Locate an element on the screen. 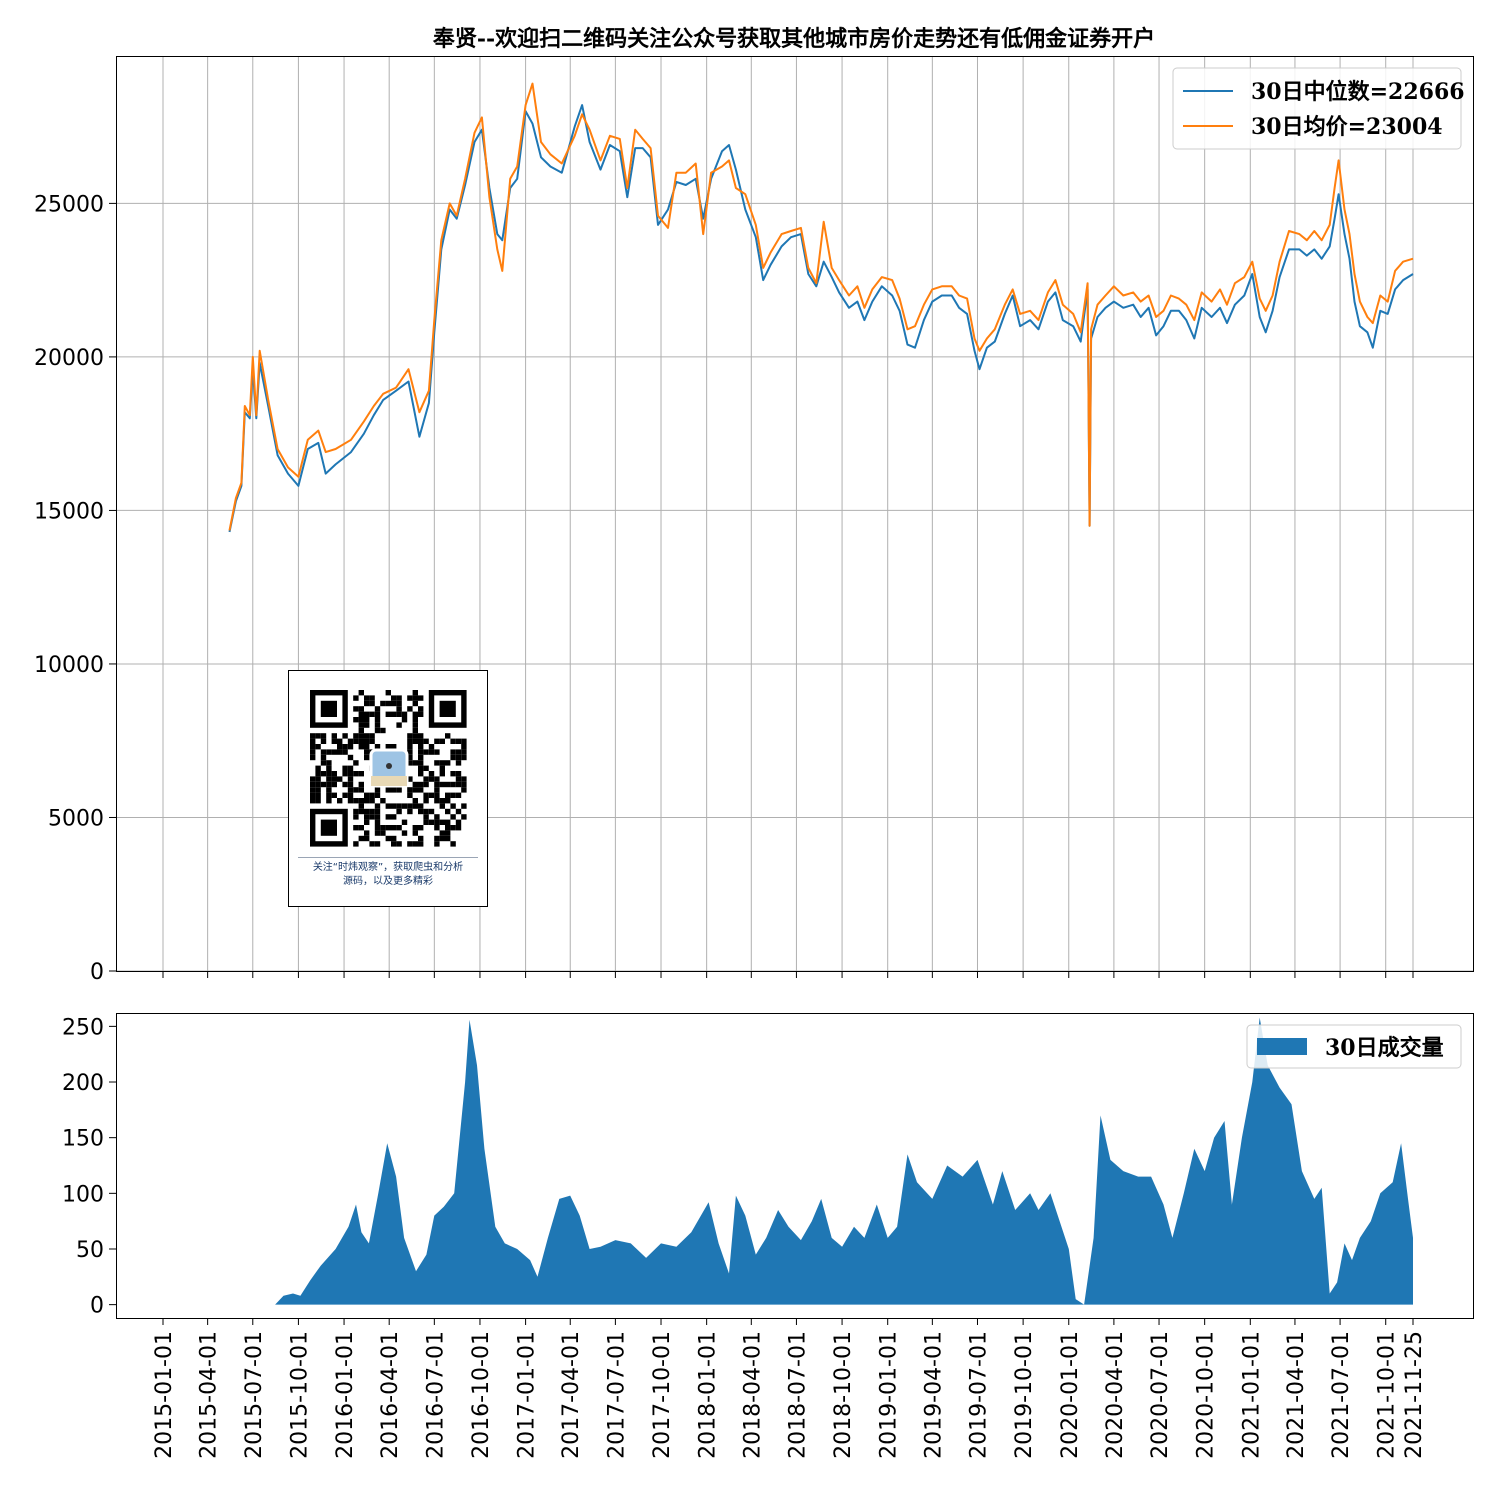 This screenshot has width=1500, height=1500. qr-code-panel: 关注“时炜观察”，获取爬虫和分析 源码，以及更多精彩 is located at coordinates (388, 788).